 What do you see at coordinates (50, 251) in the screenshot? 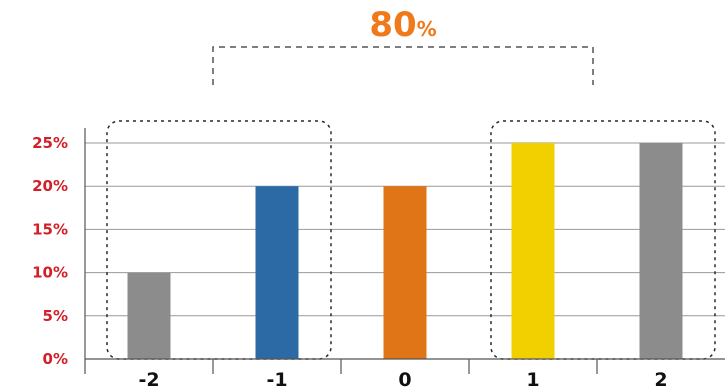
I see `y-tick-labels: 0% 5% 10% 15% 20% 25%` at bounding box center [50, 251].